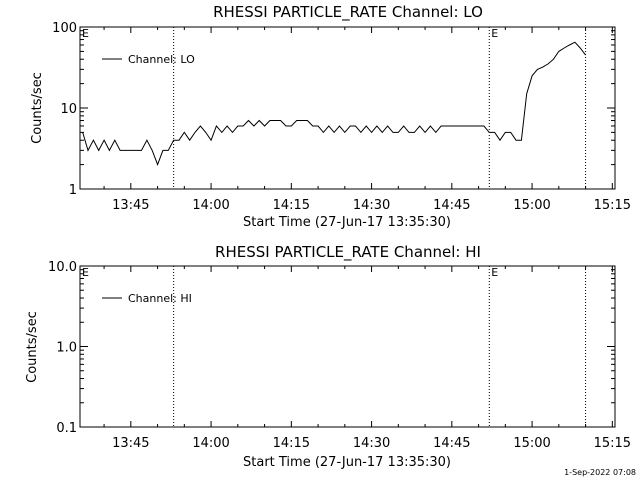  I want to click on y-tick-label: 1, so click(73, 190).